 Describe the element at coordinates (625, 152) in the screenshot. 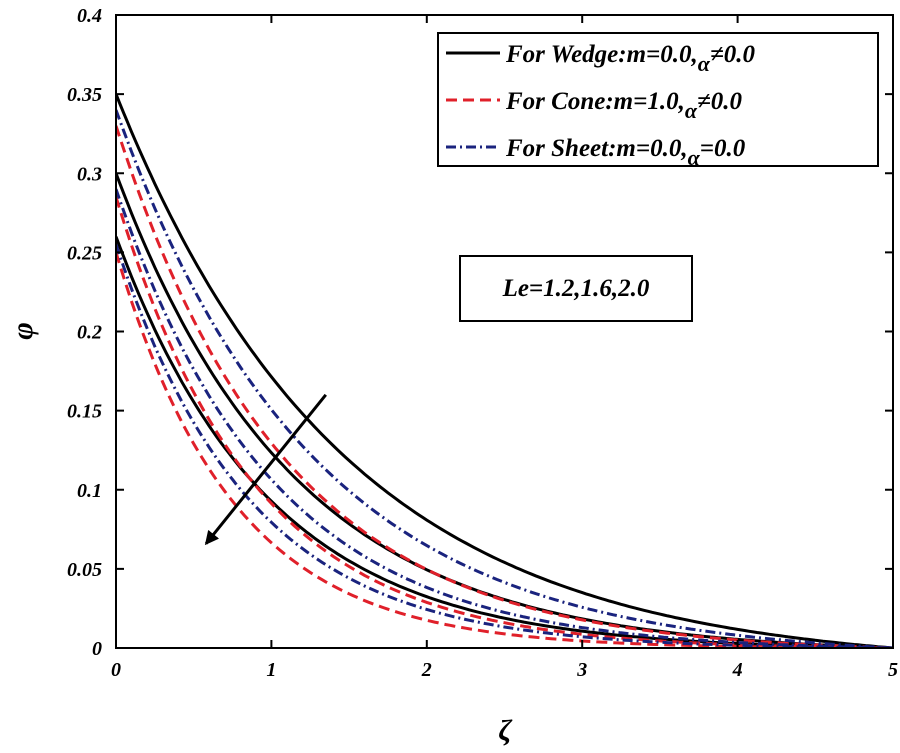

I see `legend-label-sheet: For Sheet:m=0.0,α=0.0` at that location.